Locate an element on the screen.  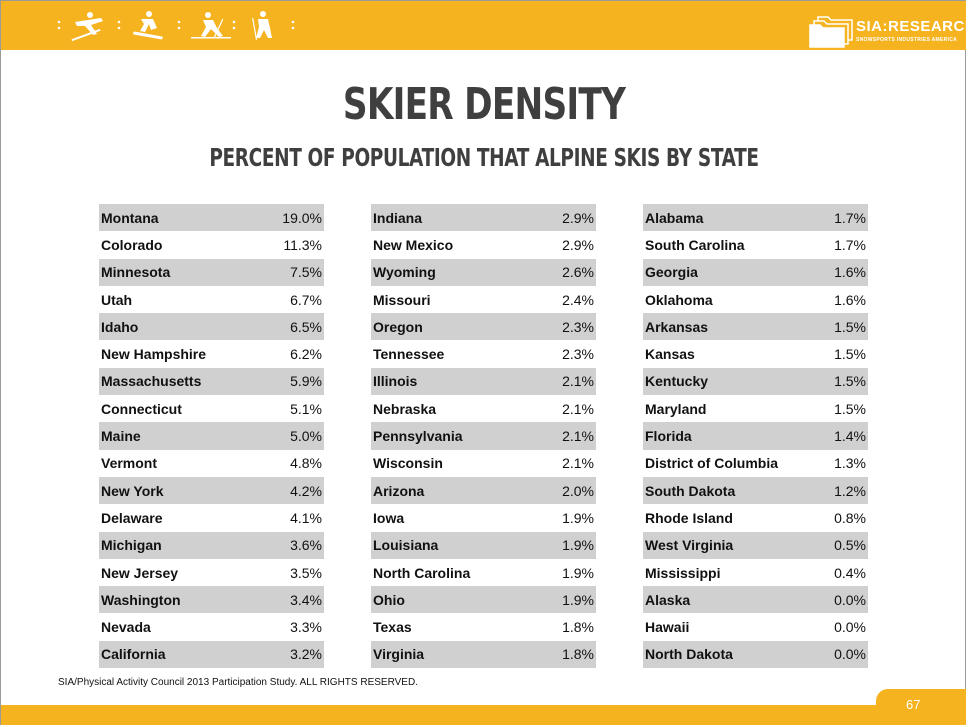
page-number-tab is located at coordinates (921, 707).